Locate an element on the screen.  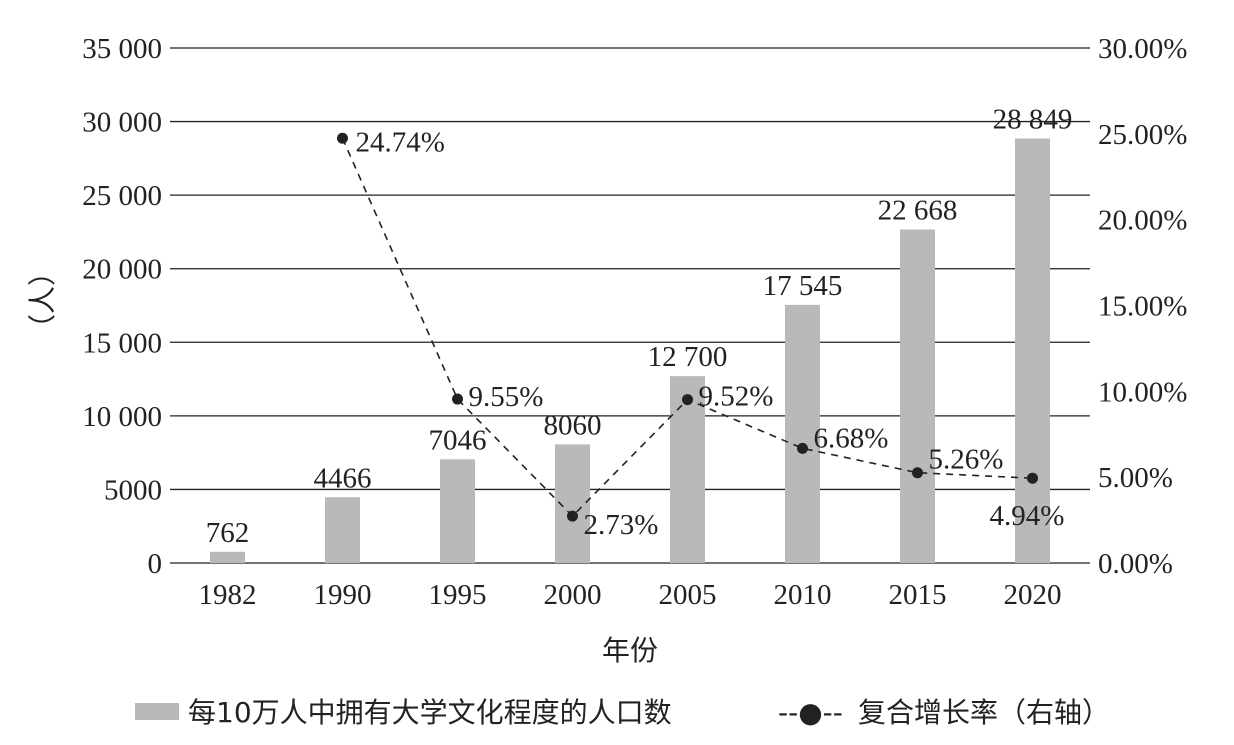
line-value-label: 24.74% is located at coordinates (400, 142).